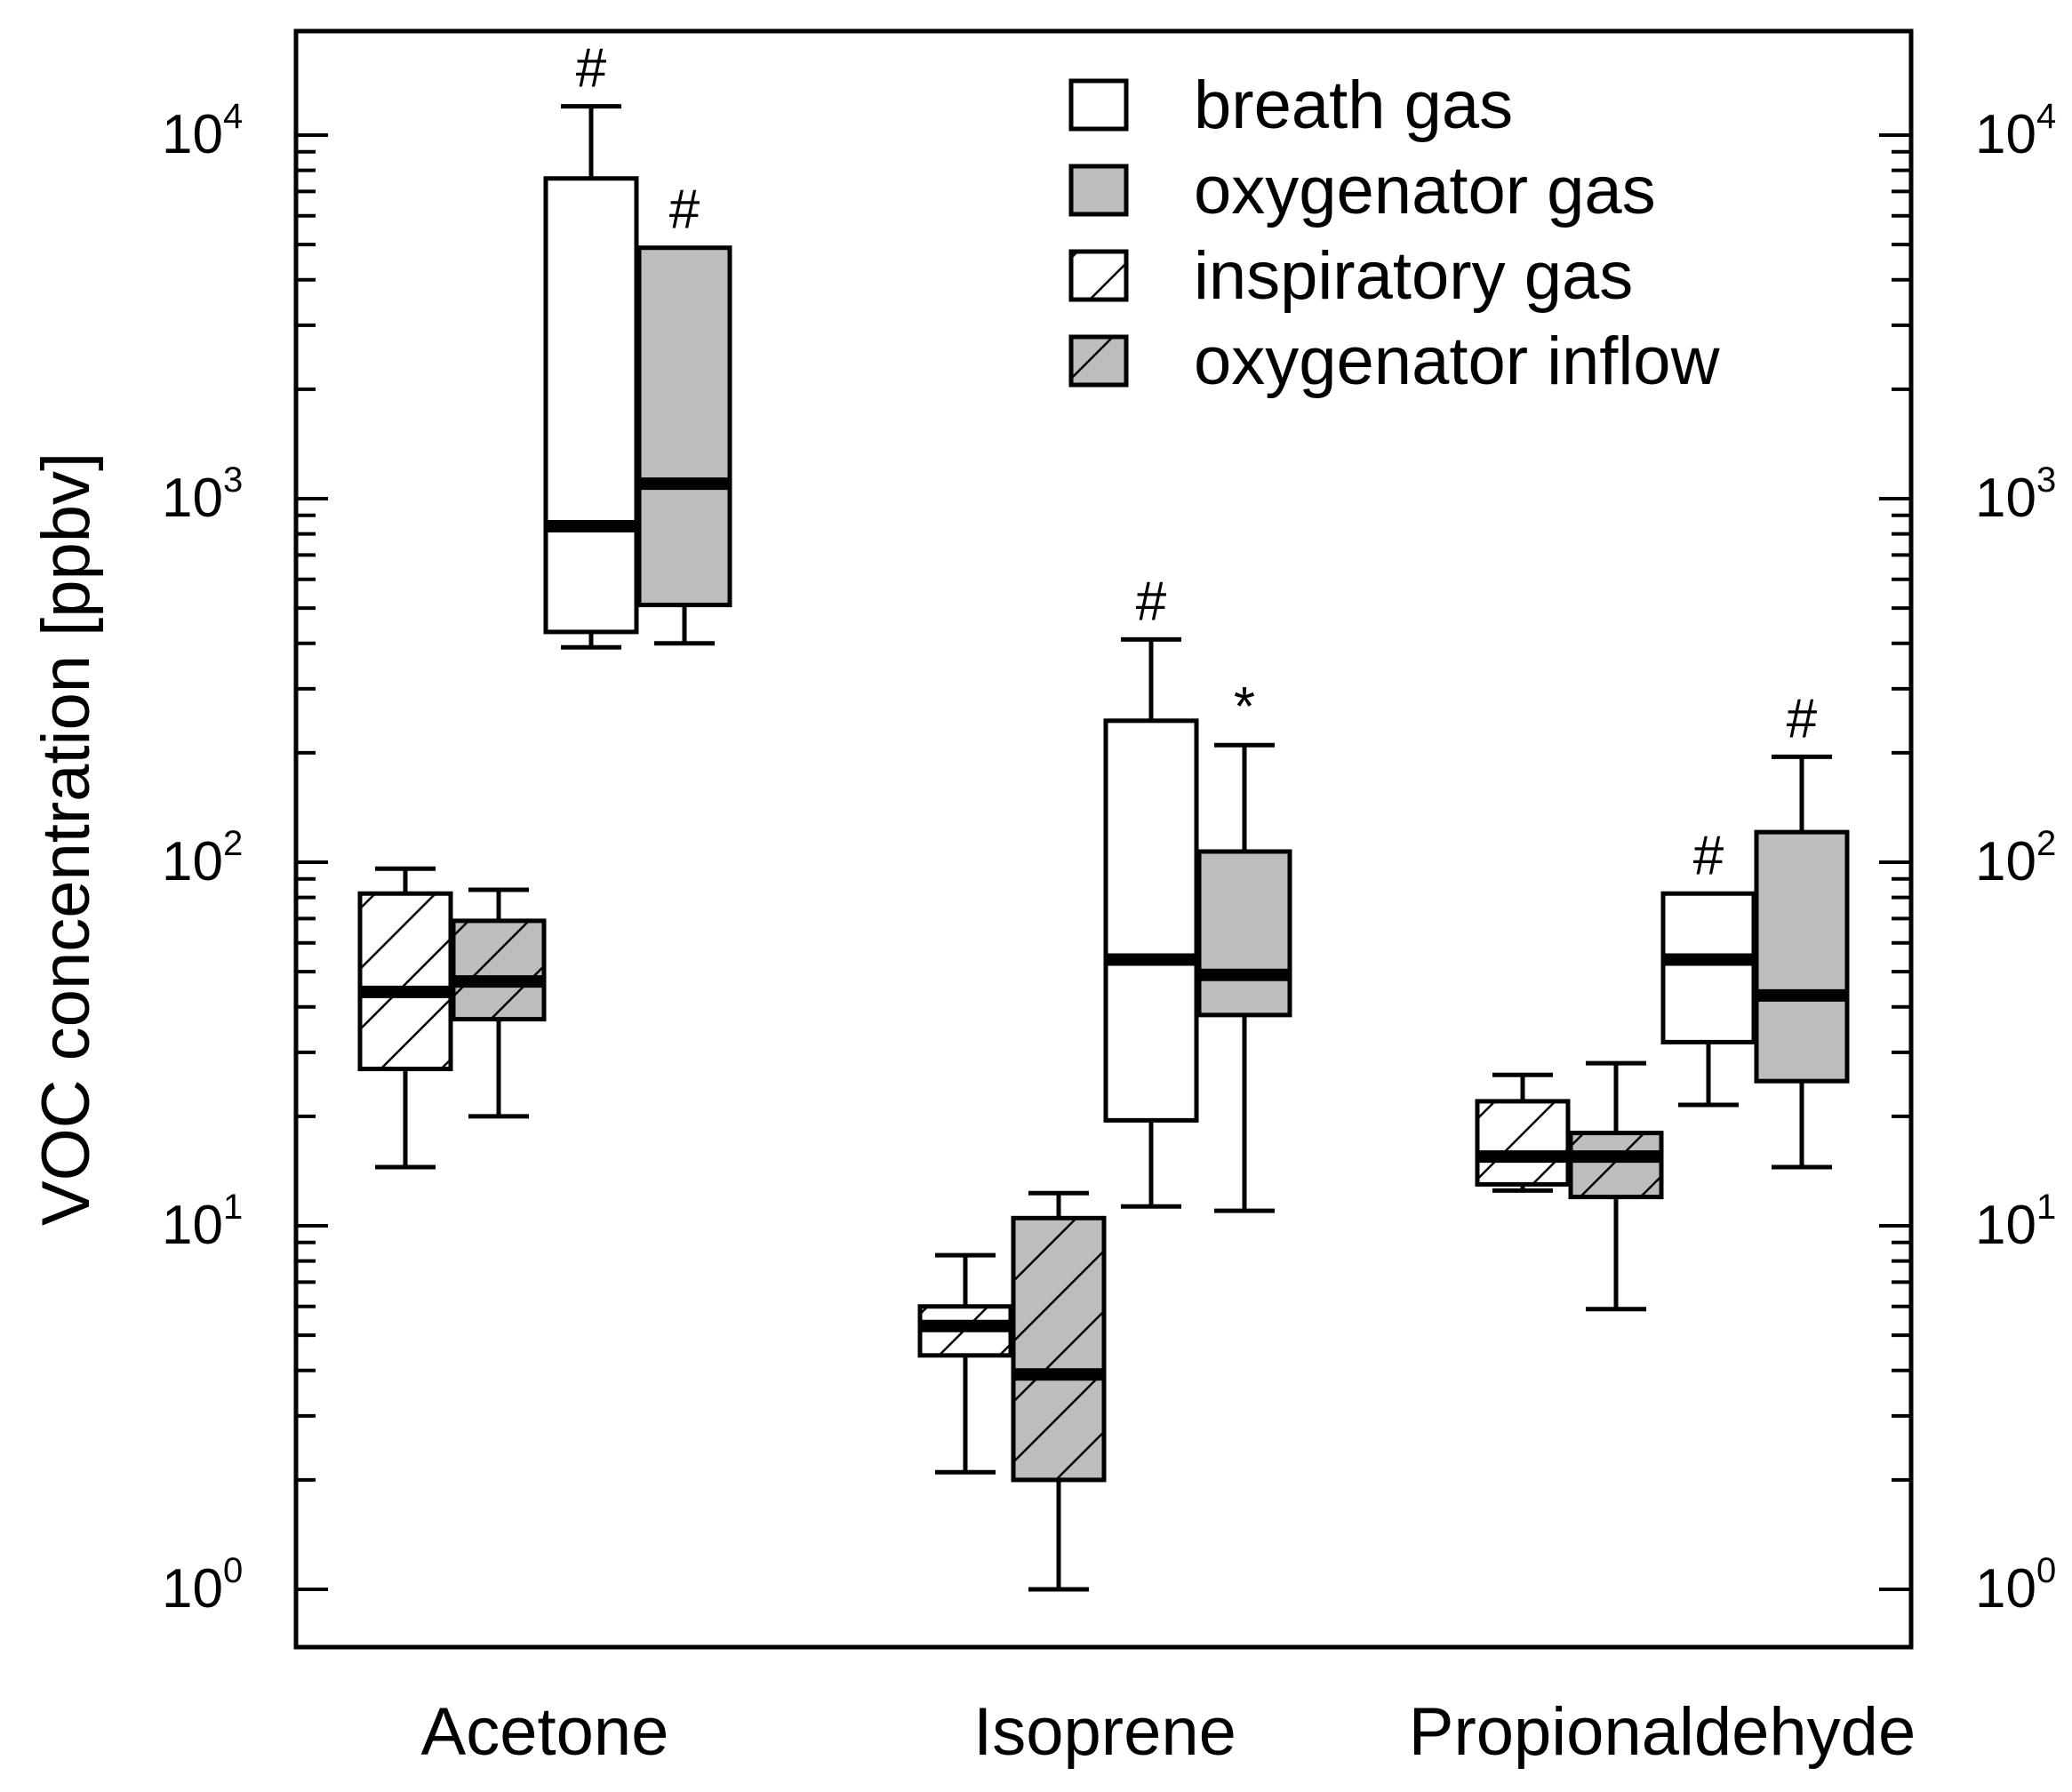  I want to click on legend-item-oxygenator-gas: oxygenator gas, so click(1362, 190).